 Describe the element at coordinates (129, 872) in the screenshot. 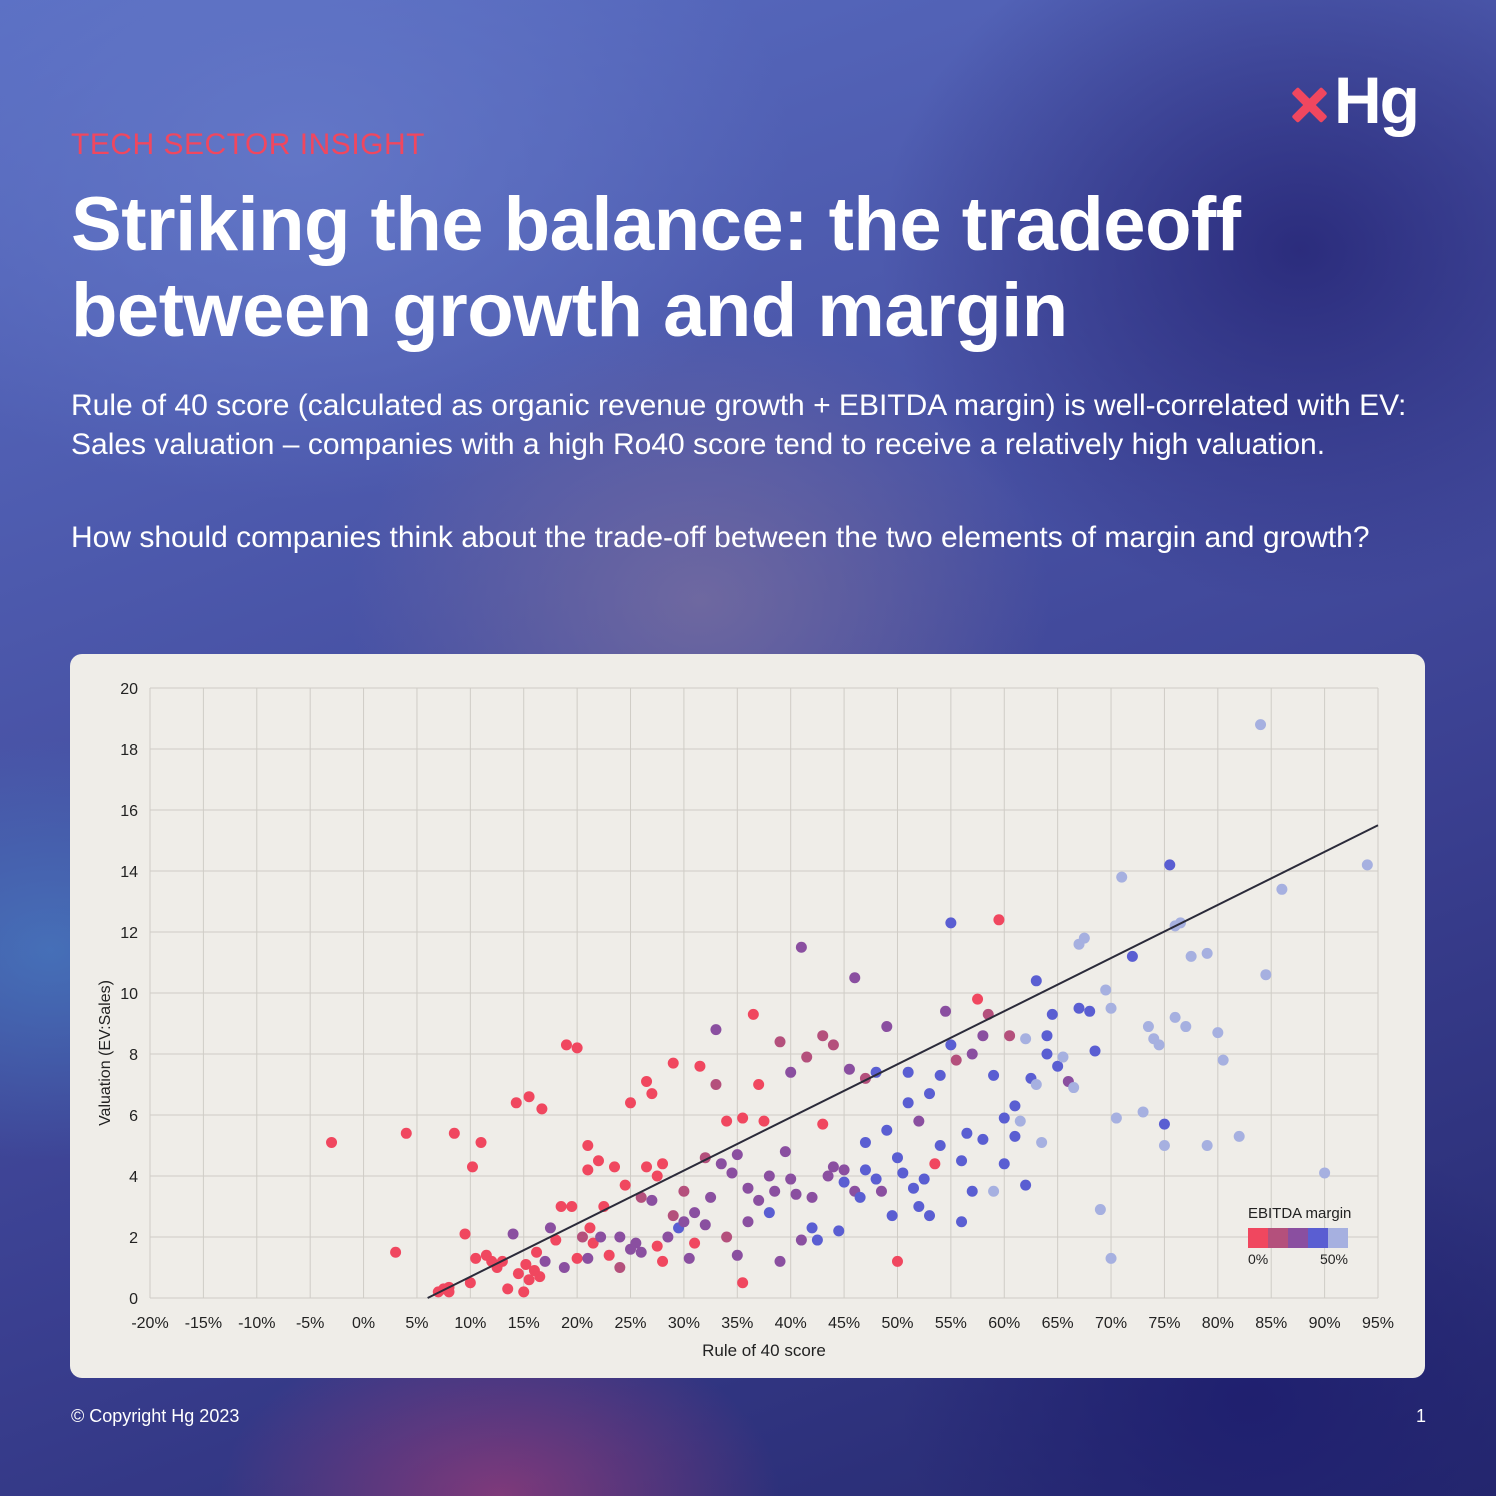

I see `y-tick-label: 14` at that location.